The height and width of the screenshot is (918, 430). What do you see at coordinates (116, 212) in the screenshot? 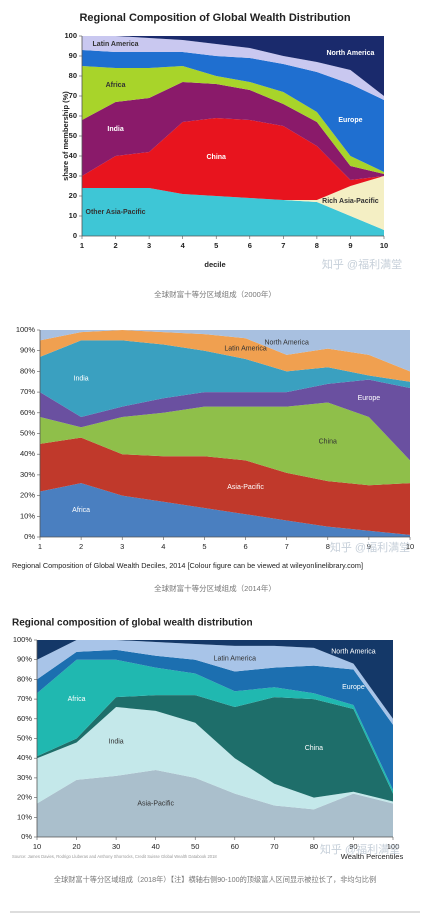
I see `series-label: Other Asia-Pacific` at bounding box center [116, 212].